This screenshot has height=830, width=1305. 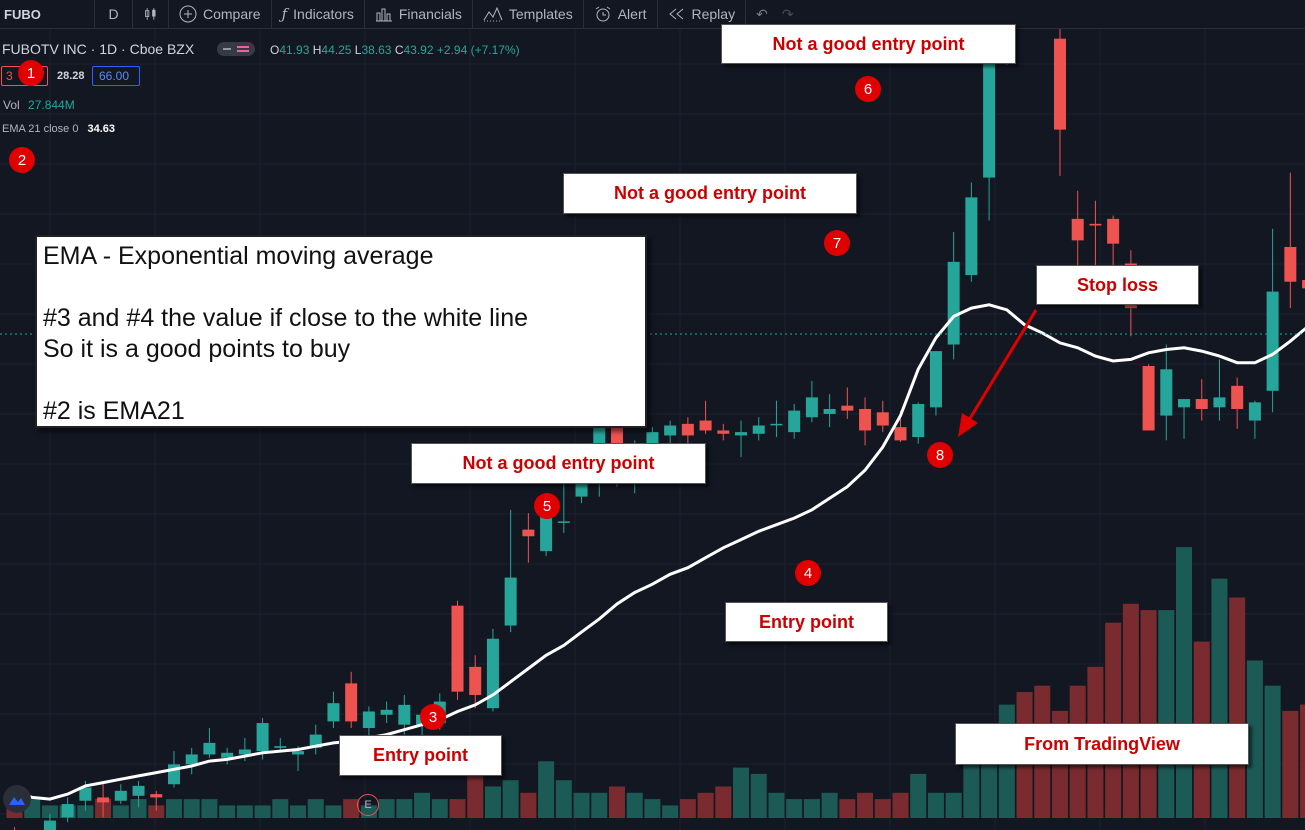 I want to click on open-value: 41.93, so click(x=294, y=50).